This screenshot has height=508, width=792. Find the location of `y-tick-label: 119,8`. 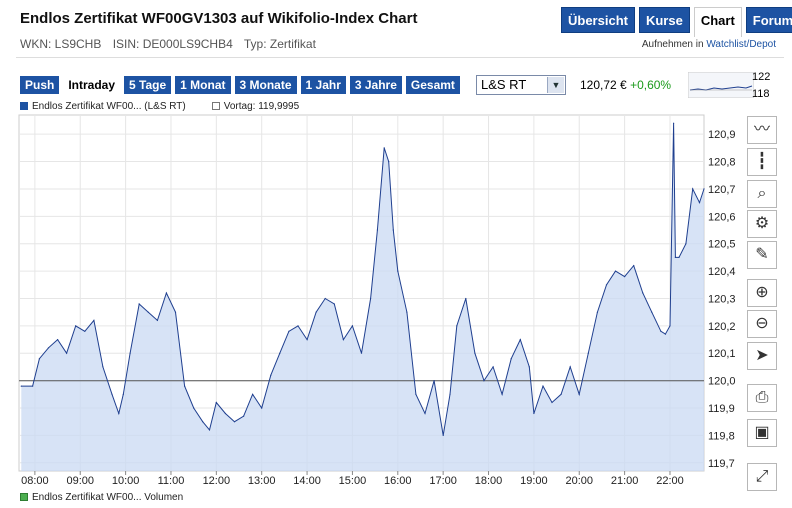

y-tick-label: 119,8 is located at coordinates (721, 436).